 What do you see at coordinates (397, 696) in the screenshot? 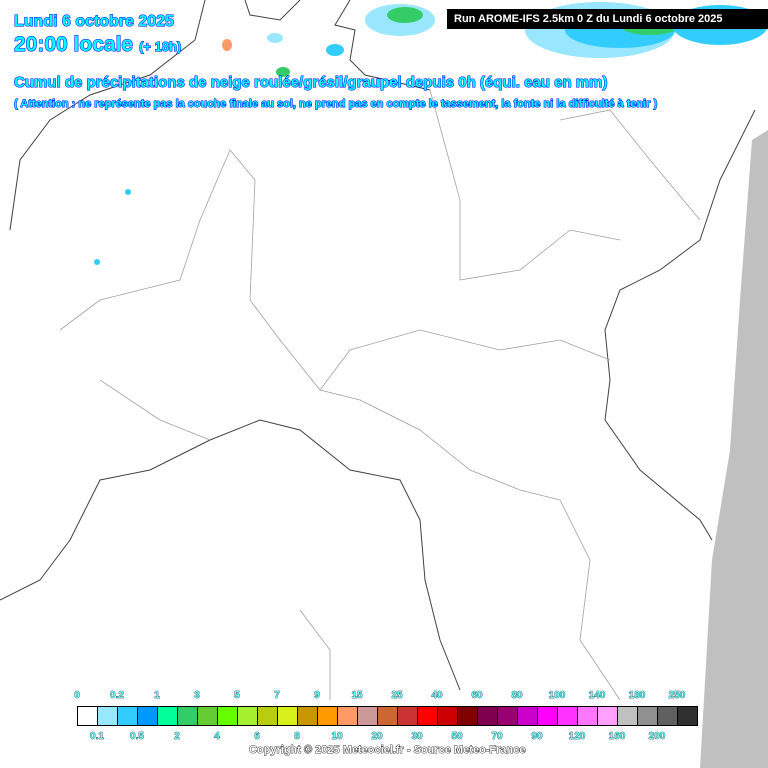
I see `legend-label-top: 25` at bounding box center [397, 696].